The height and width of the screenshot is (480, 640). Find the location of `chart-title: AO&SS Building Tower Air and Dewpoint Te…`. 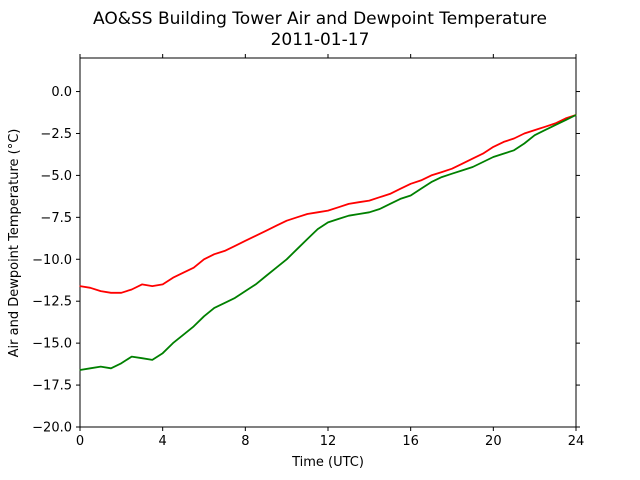

chart-title: AO&SS Building Tower Air and Dewpoint Te… is located at coordinates (320, 19).